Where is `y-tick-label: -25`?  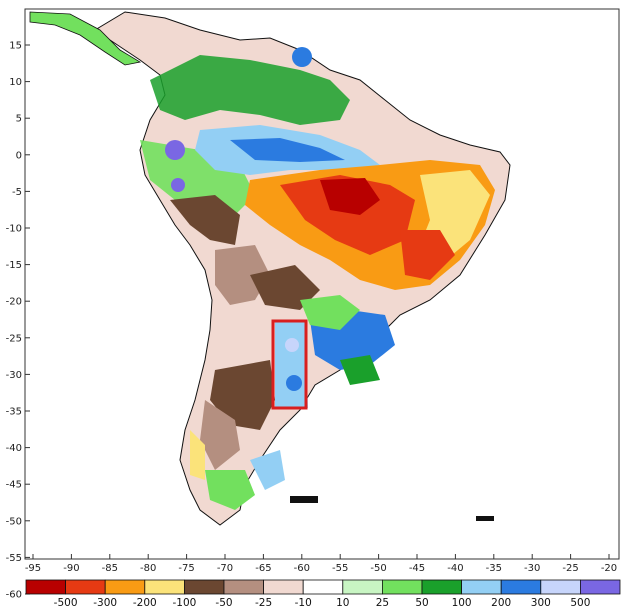
y-tick-label: -25 is located at coordinates (14, 338).